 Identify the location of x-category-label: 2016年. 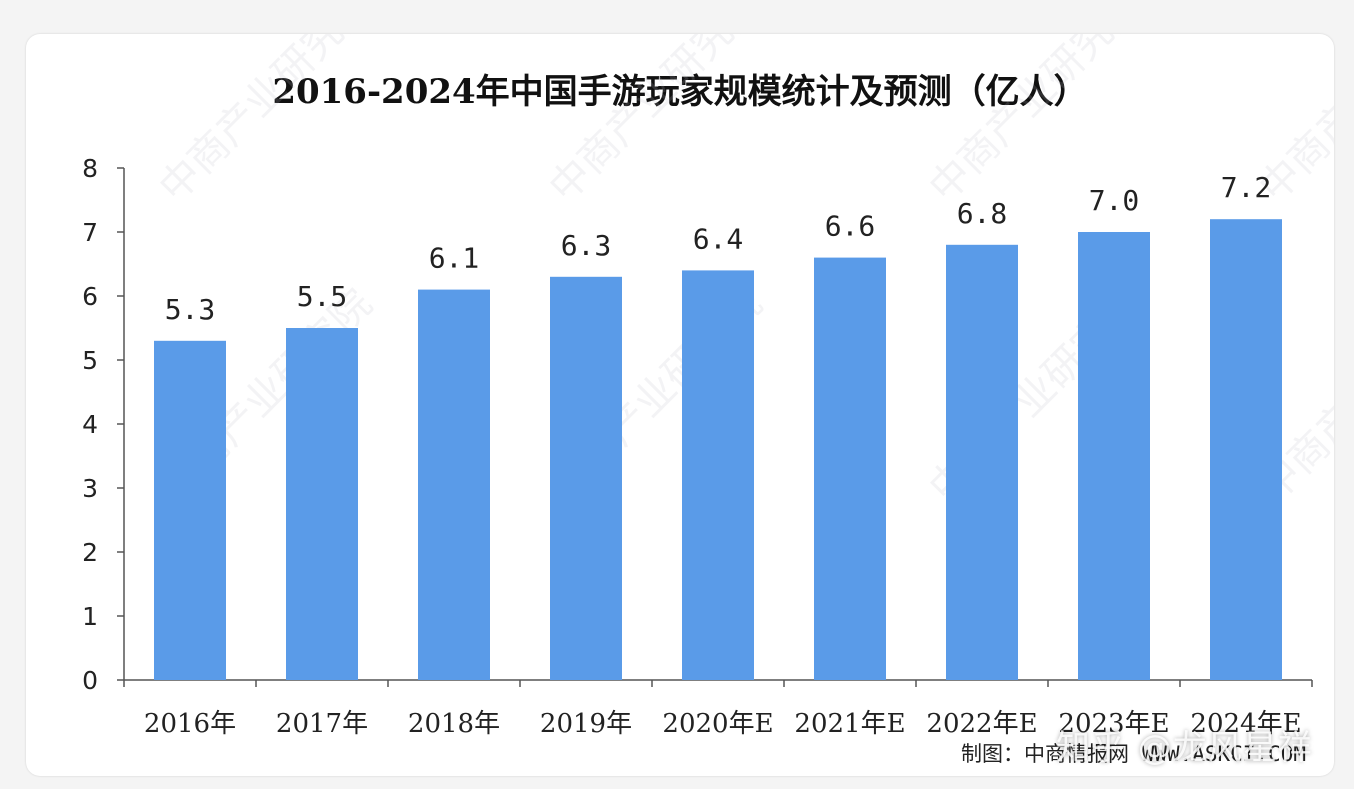
(190, 724).